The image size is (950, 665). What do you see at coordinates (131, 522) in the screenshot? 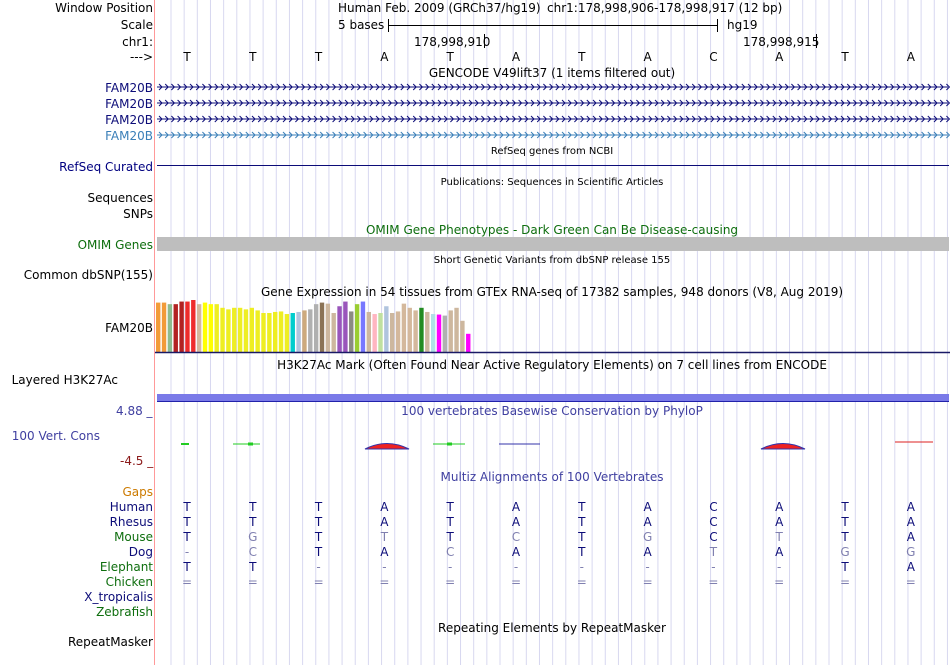
I see `species-label: Rhesus` at bounding box center [131, 522].